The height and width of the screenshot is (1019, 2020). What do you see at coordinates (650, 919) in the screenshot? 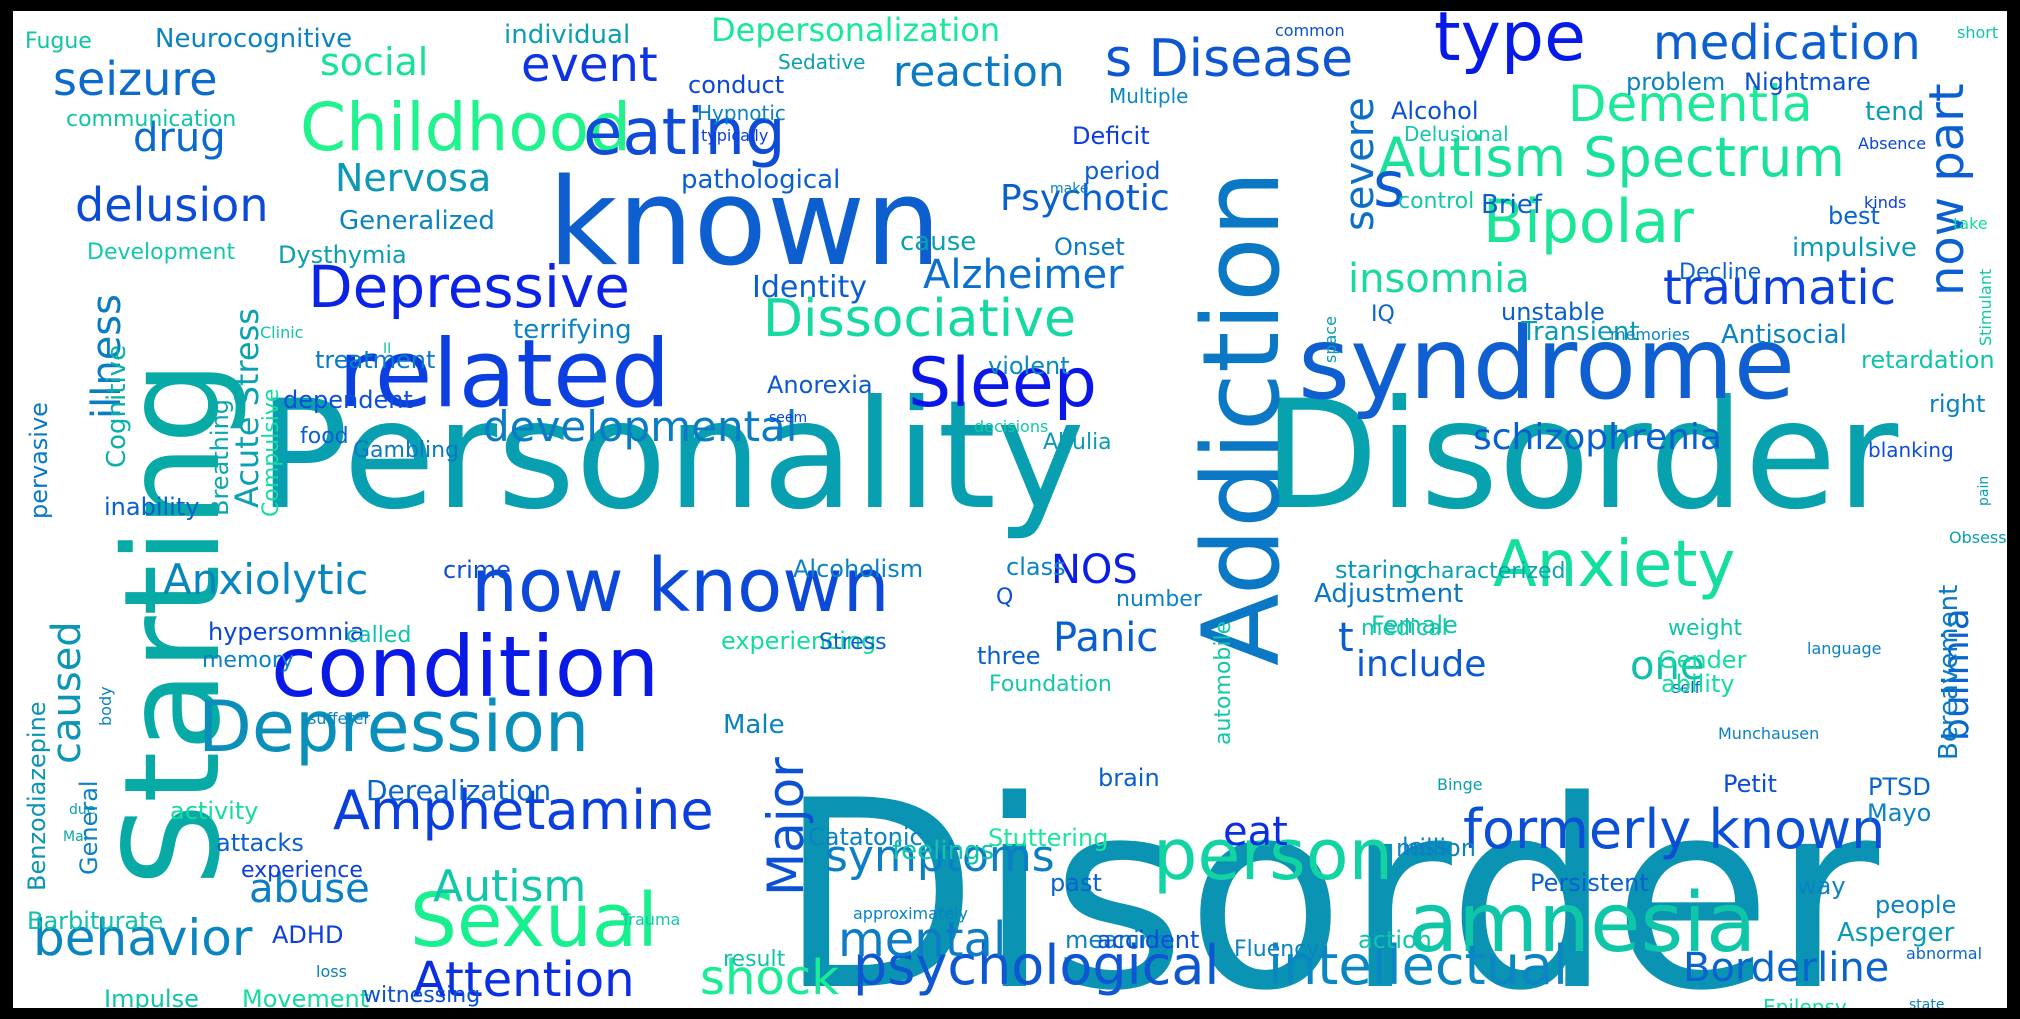
I see `word-trauma: Trauma` at bounding box center [650, 919].